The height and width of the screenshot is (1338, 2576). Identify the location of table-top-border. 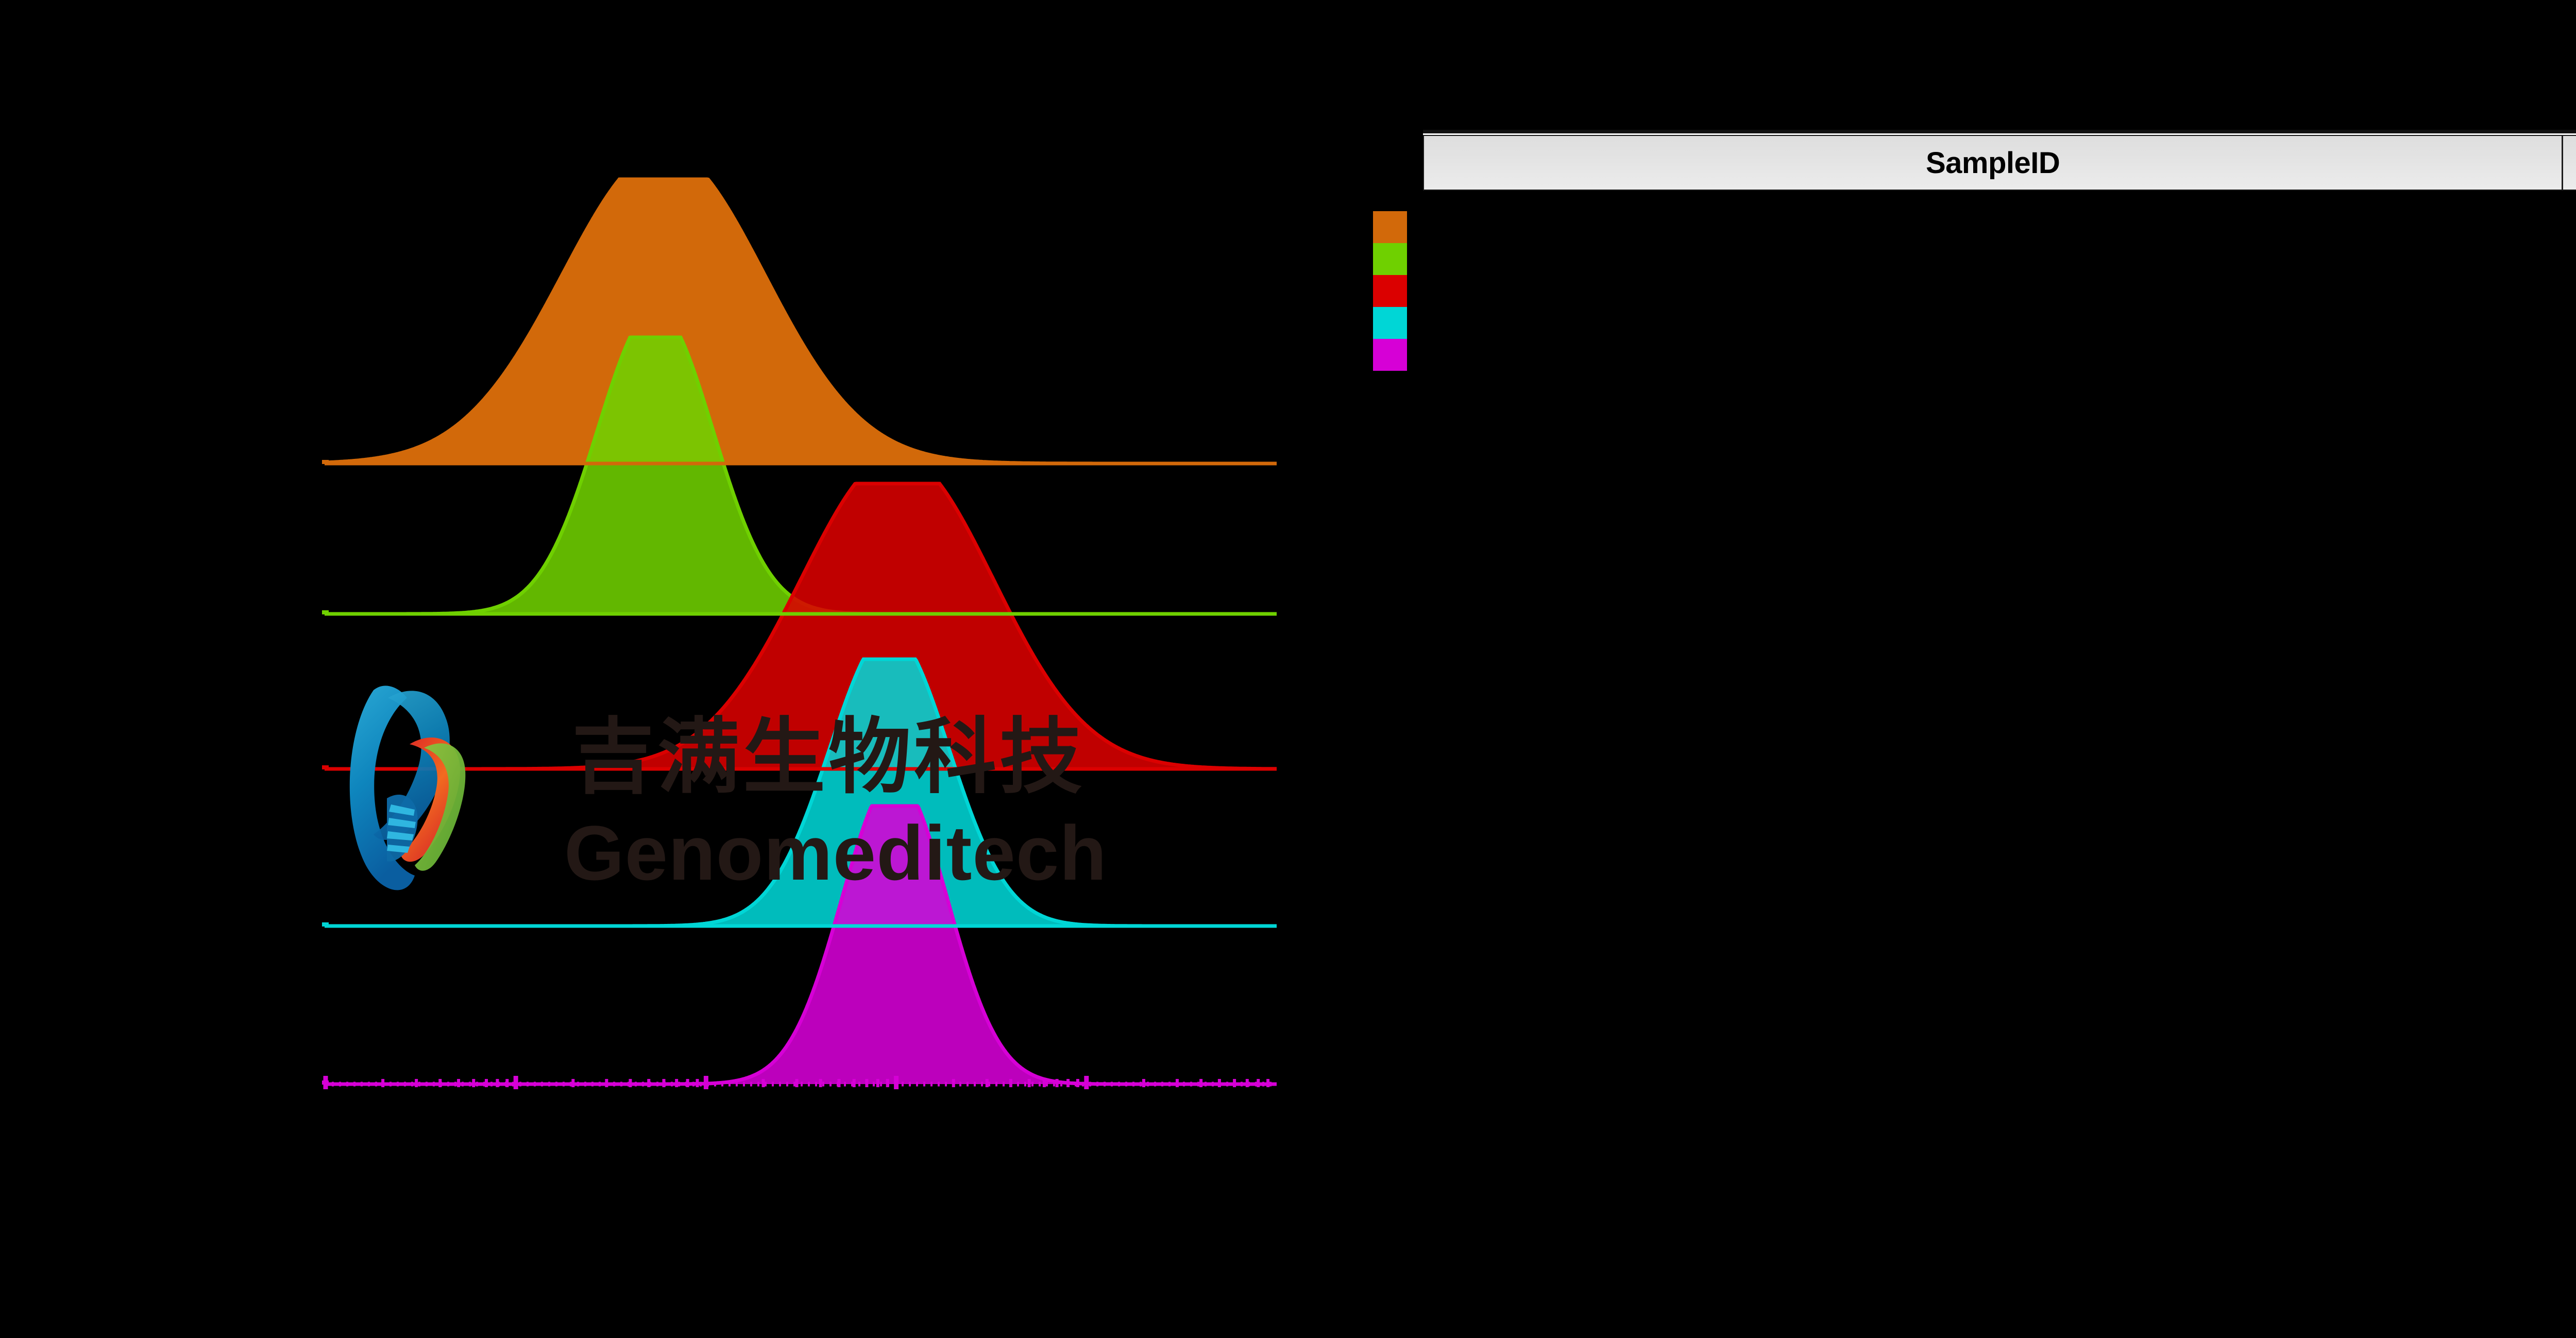
(1999, 131).